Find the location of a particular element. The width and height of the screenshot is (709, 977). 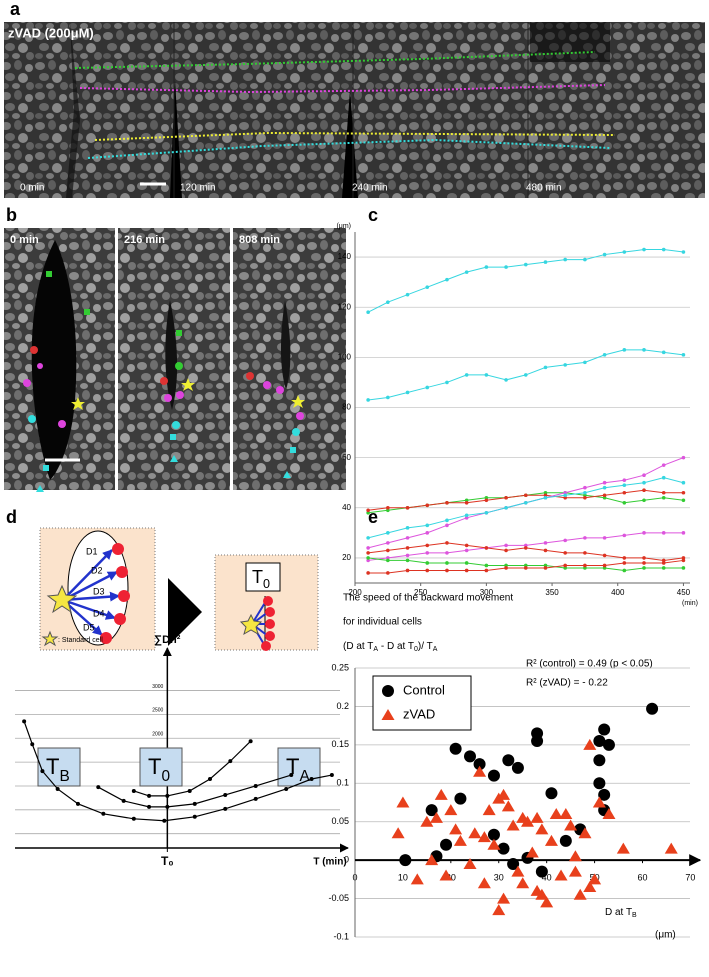

y-label: ∑Dn² is located at coordinates (167, 640).